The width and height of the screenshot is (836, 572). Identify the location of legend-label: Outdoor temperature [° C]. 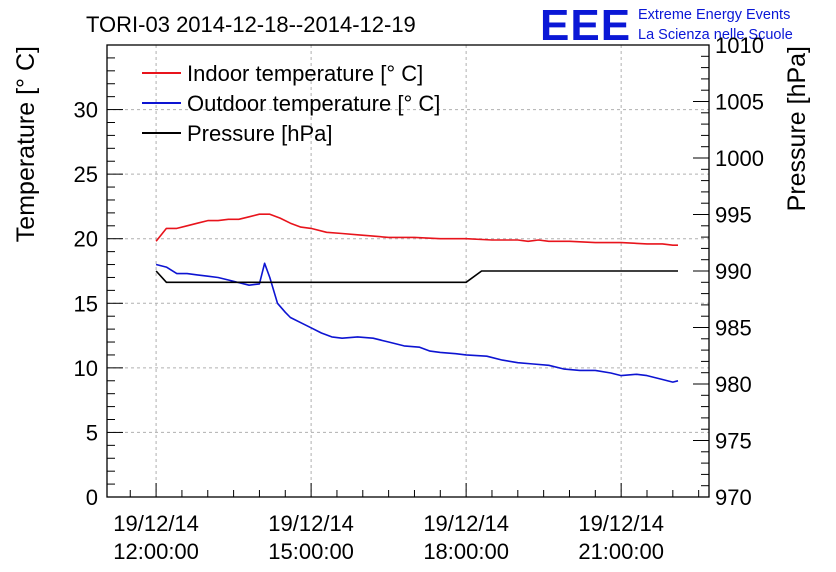
(313, 103).